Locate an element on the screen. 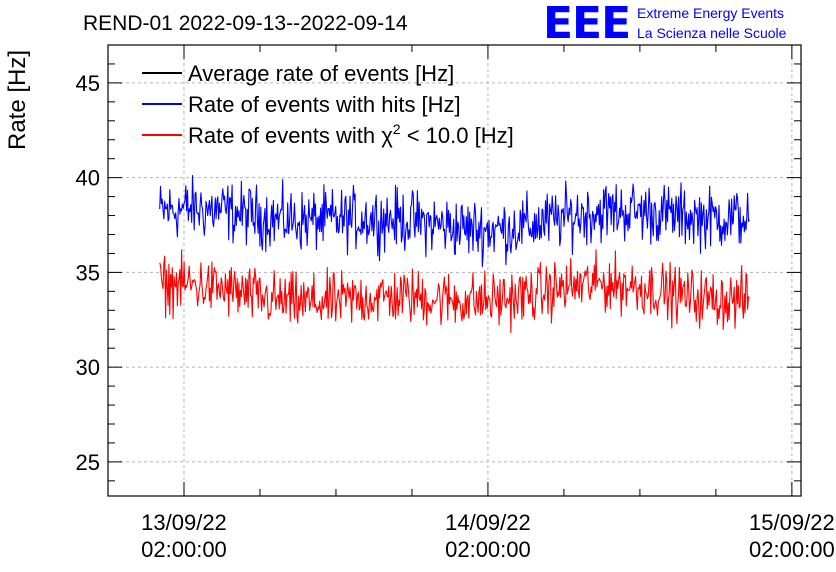 This screenshot has height=572, width=836. logo-line-1: Extreme Energy Events is located at coordinates (711, 13).